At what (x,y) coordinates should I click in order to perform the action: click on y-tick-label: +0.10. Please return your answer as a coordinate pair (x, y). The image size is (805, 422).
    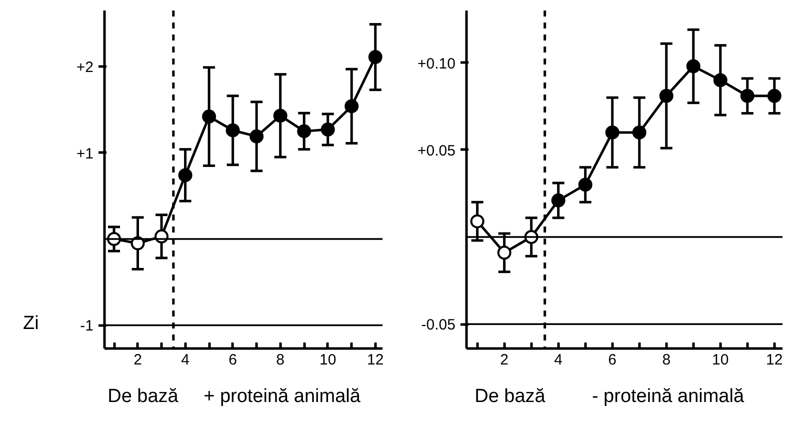
    Looking at the image, I should click on (437, 63).